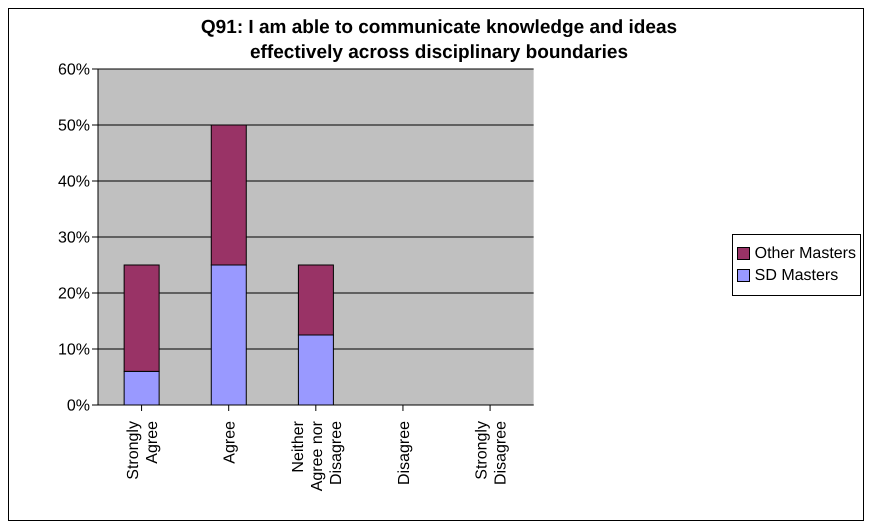 The width and height of the screenshot is (872, 529). Describe the element at coordinates (74, 182) in the screenshot. I see `y-tick-label: 40%` at that location.